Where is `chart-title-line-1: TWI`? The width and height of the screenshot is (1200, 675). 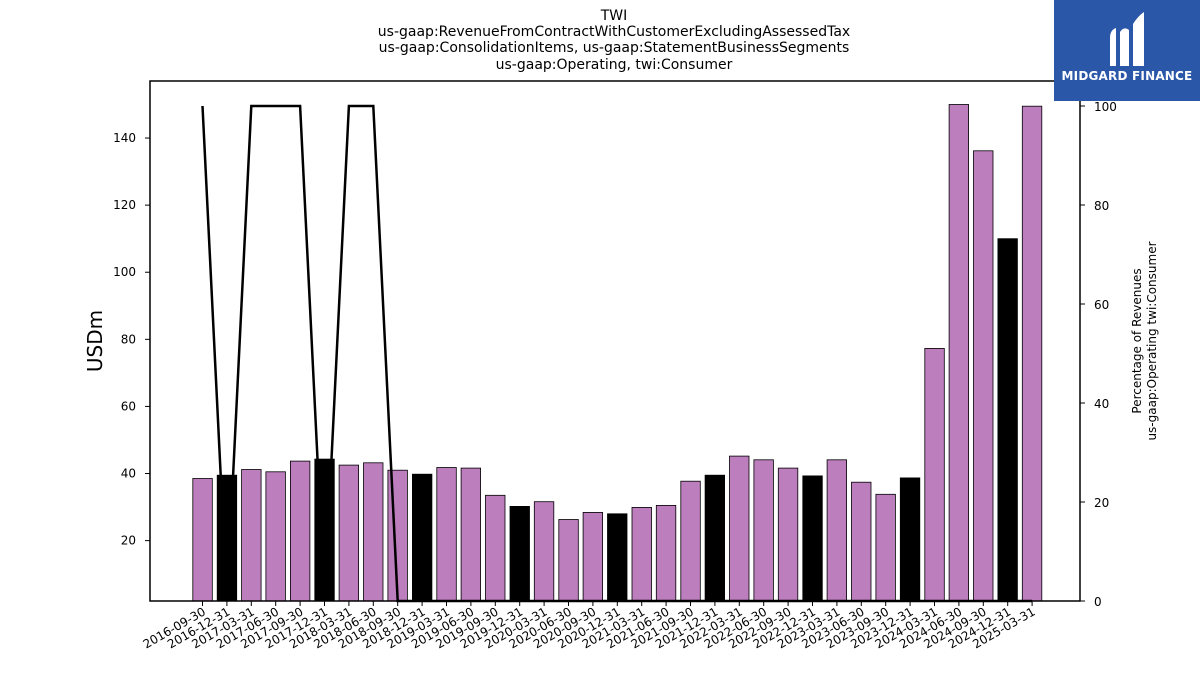
chart-title-line-1: TWI is located at coordinates (614, 16).